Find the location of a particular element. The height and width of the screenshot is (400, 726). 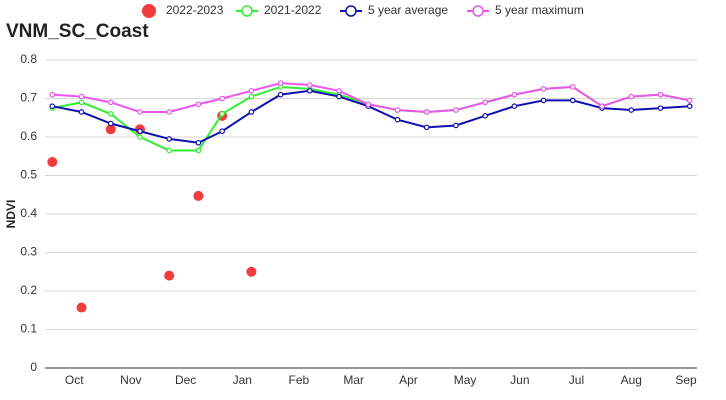

x-tick-label: Mar is located at coordinates (353, 380).